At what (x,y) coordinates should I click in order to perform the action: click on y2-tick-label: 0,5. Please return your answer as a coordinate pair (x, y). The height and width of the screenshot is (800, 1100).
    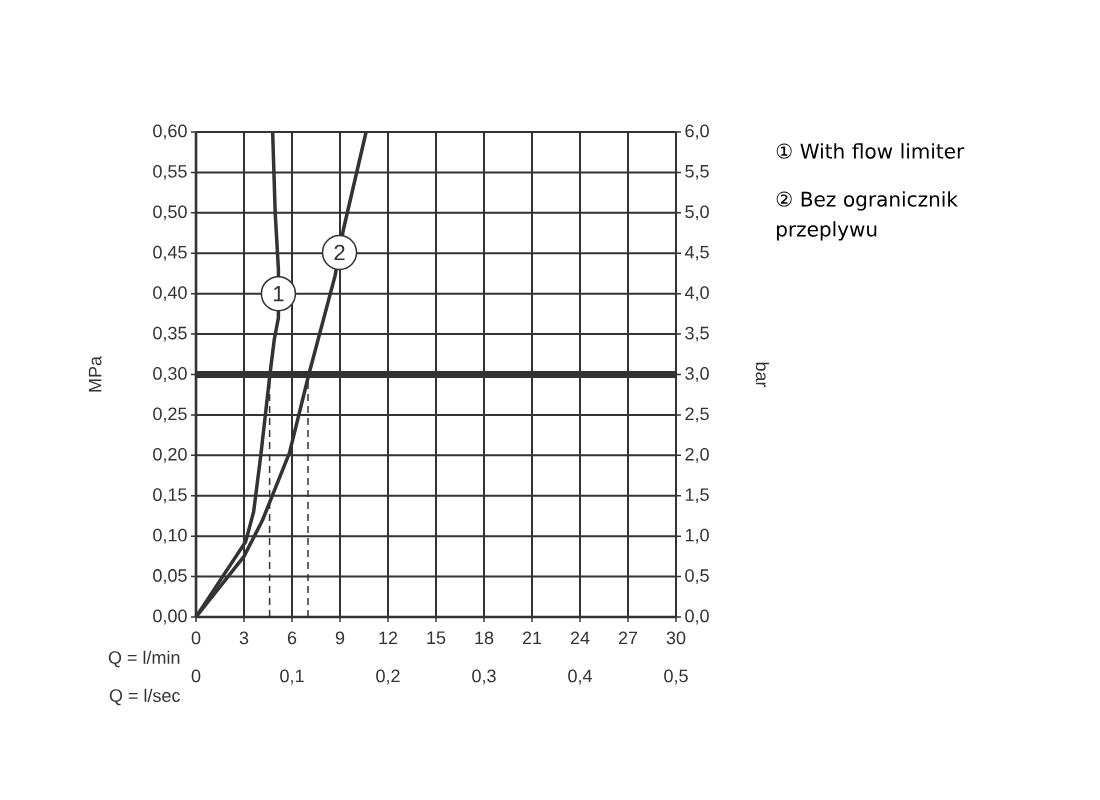
    Looking at the image, I should click on (697, 577).